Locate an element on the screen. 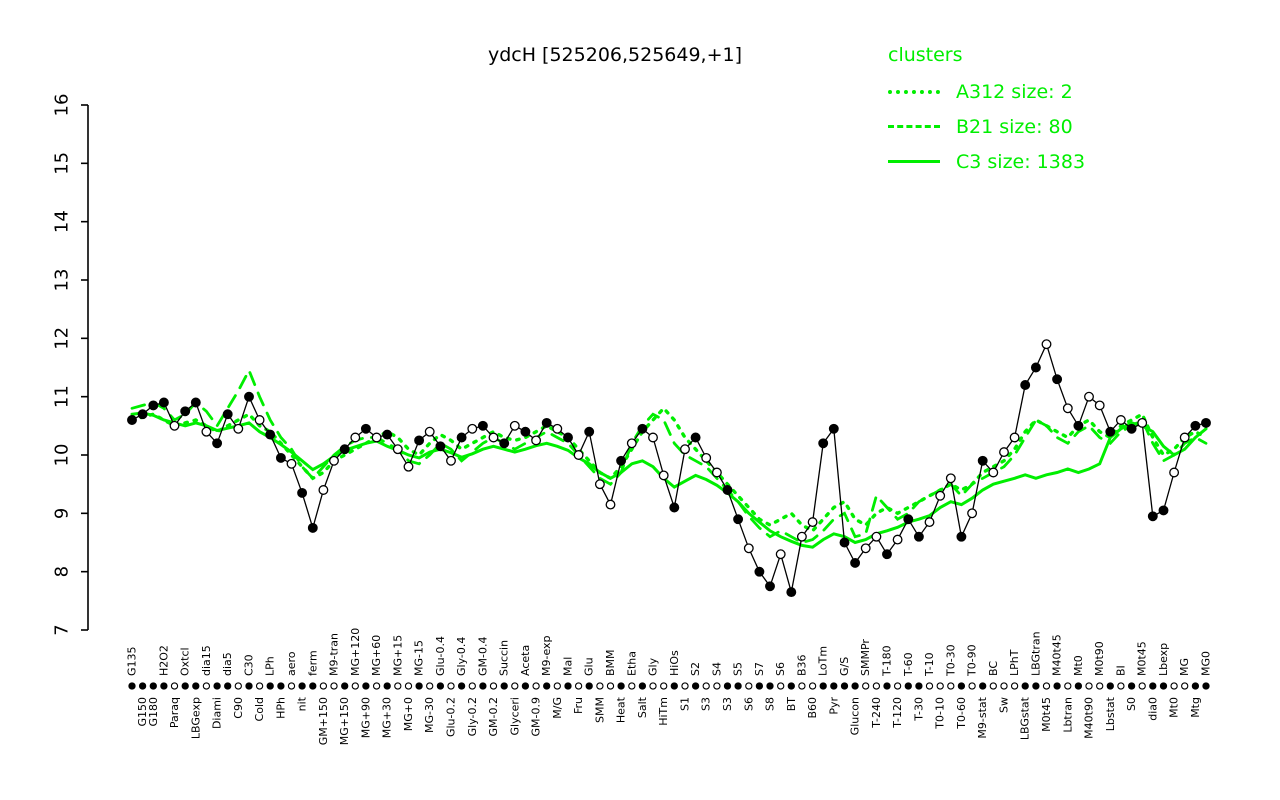  condition-label: Mtg is located at coordinates (1195, 707).